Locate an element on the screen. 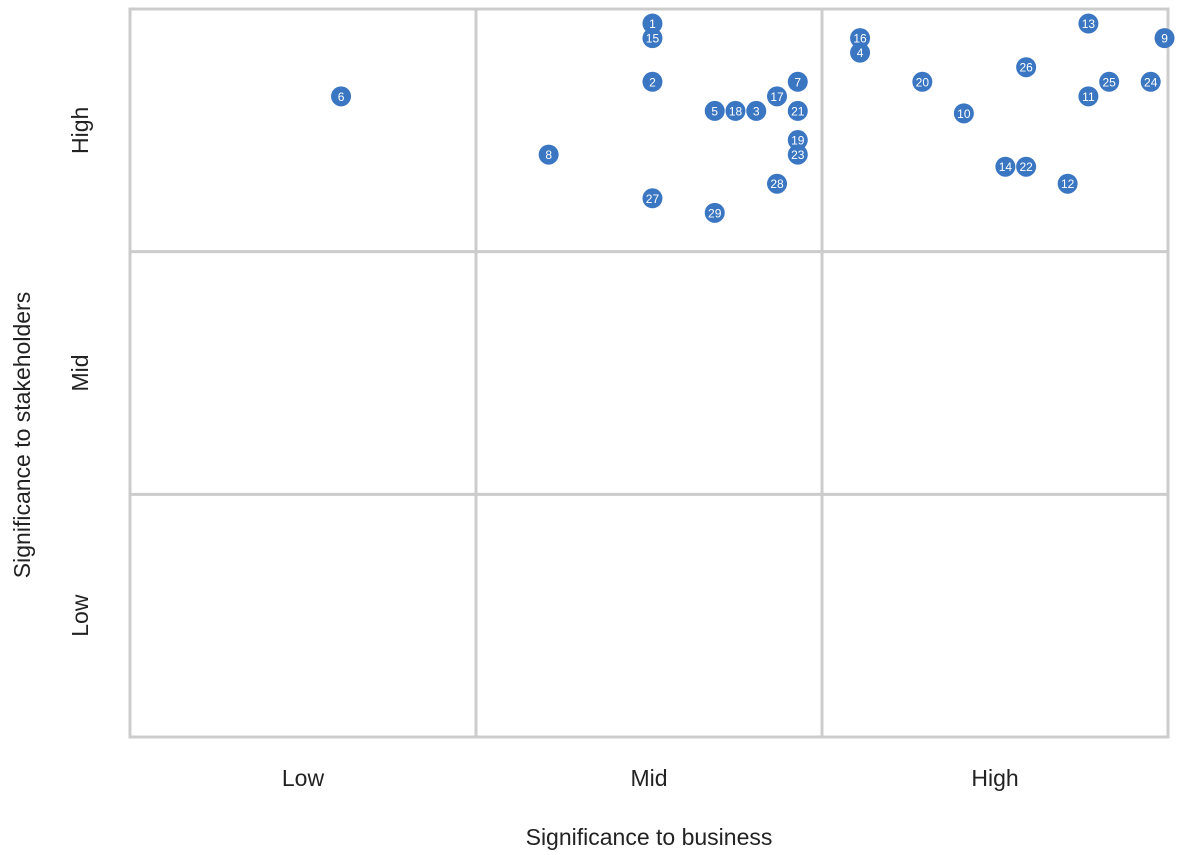 Image resolution: width=1187 pixels, height=855 pixels. data-point: 6 is located at coordinates (341, 96).